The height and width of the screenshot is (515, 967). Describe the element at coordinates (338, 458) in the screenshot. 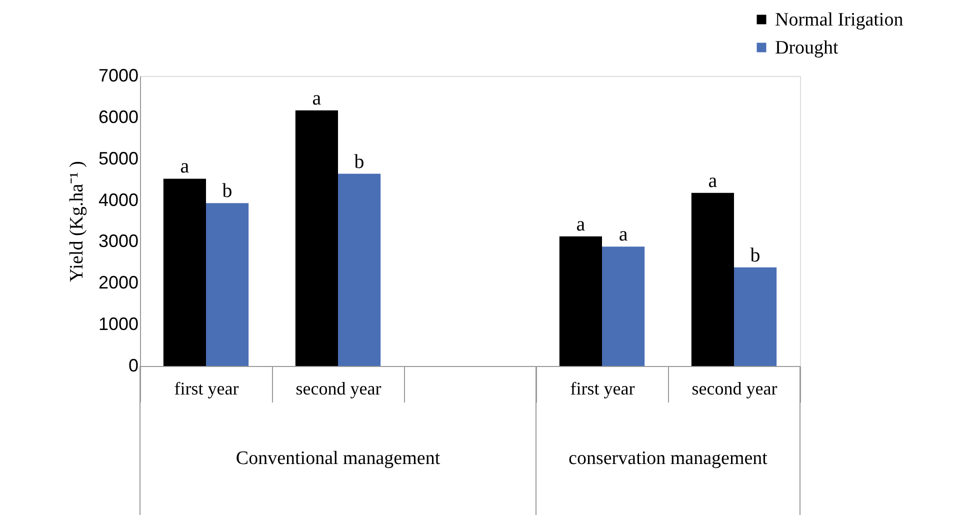

I see `text: Conventional management` at that location.